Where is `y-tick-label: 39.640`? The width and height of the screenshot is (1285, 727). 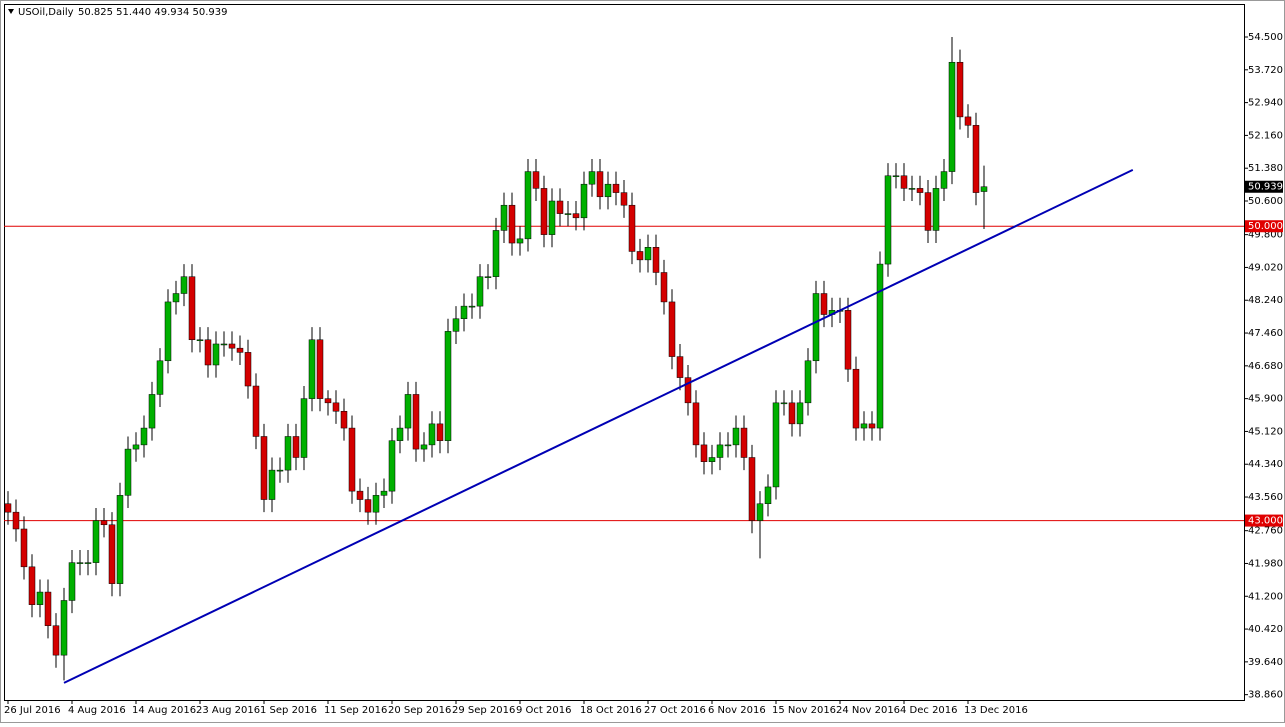 y-tick-label: 39.640 is located at coordinates (1265, 662).